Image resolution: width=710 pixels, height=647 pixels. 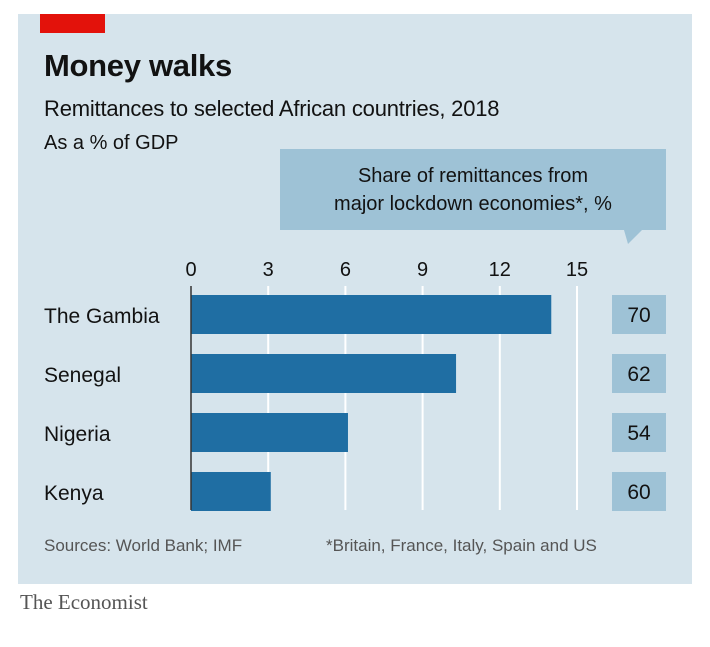 What do you see at coordinates (473, 204) in the screenshot?
I see `share-callout-line-2: major lockdown economies*, %` at bounding box center [473, 204].